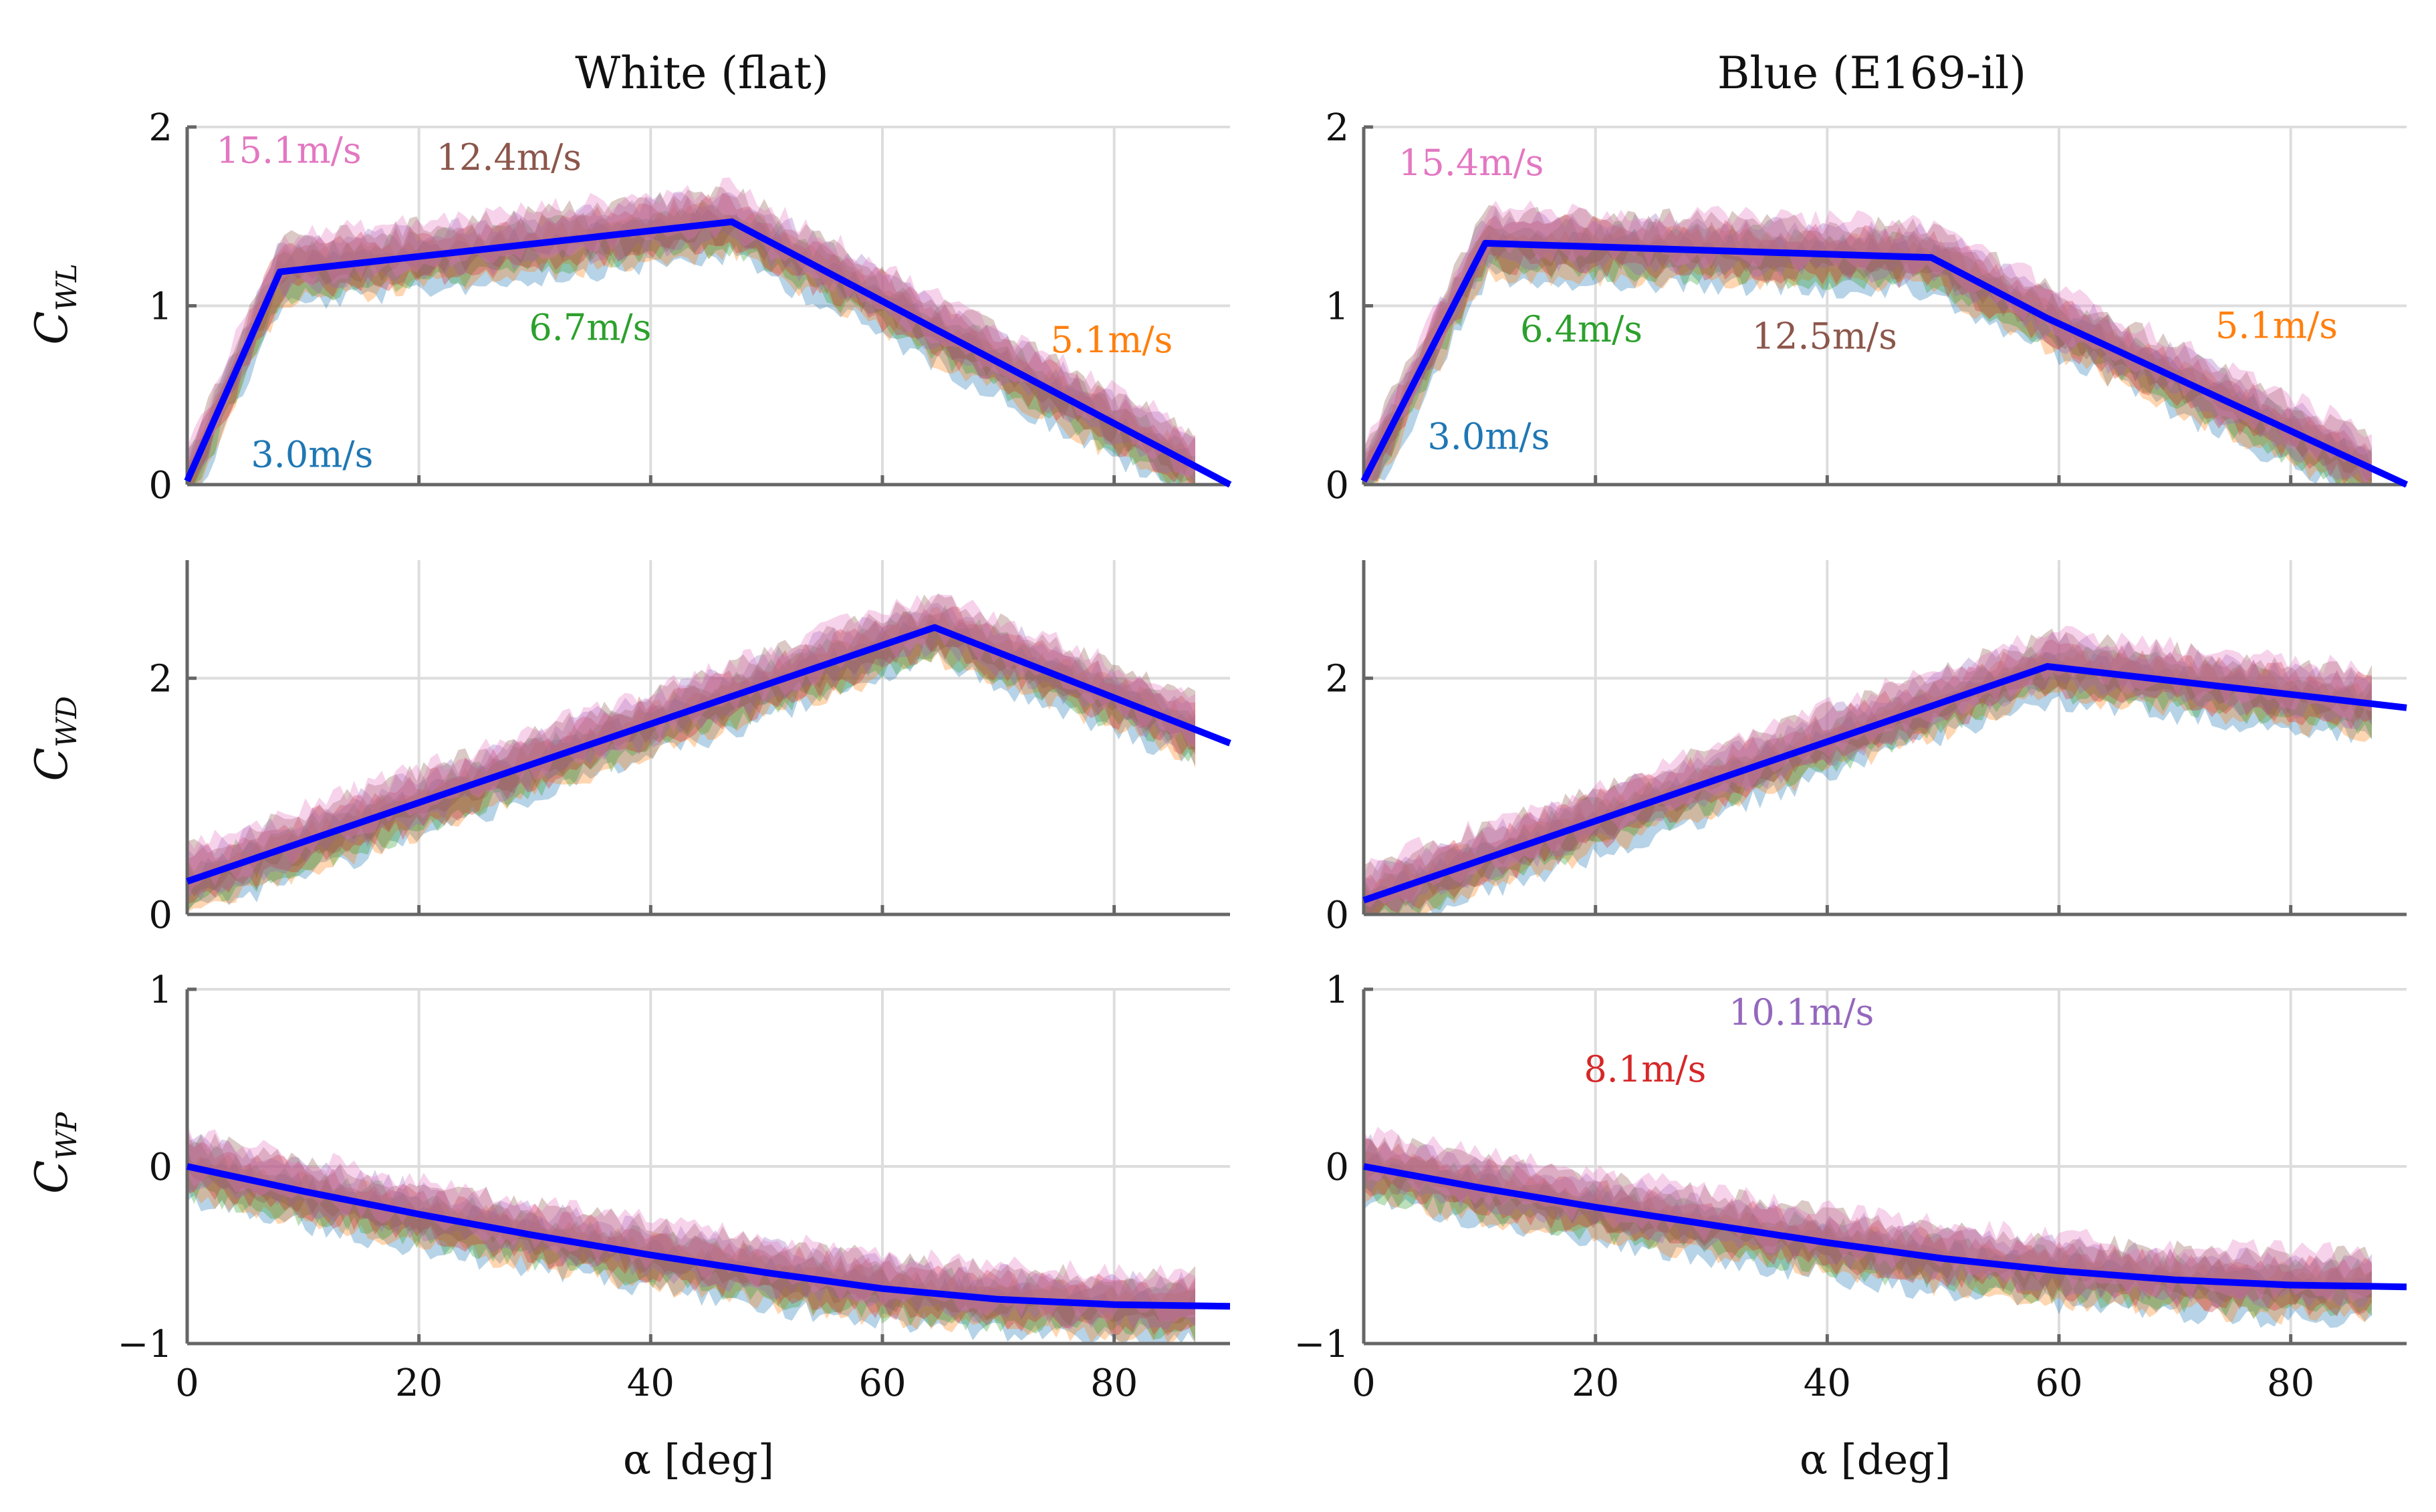 The height and width of the screenshot is (1512, 2436). Describe the element at coordinates (1801, 1012) in the screenshot. I see `speed-annotation: 10.1m/s` at that location.